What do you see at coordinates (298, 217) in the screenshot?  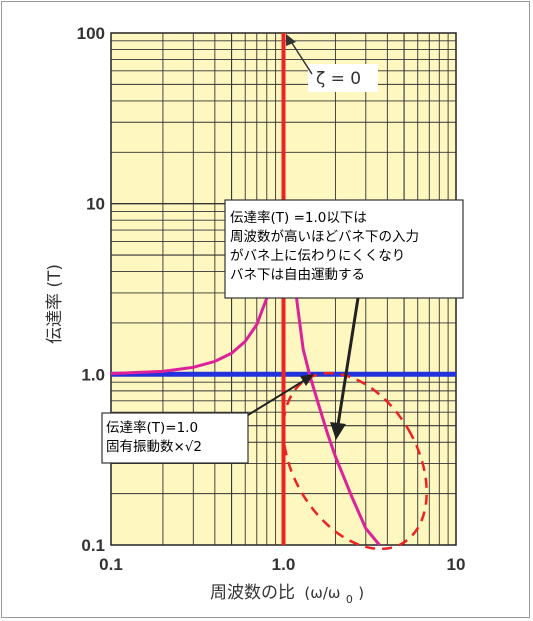 I see `upper-annotation-line: 伝達率(T) =1.0以下は` at bounding box center [298, 217].